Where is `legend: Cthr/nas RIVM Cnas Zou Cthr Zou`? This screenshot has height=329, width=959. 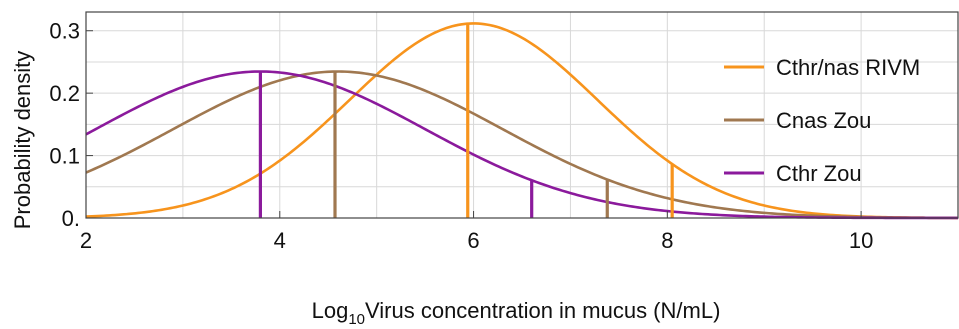 legend: Cthr/nas RIVM Cnas Zou Cthr Zou is located at coordinates (822, 120).